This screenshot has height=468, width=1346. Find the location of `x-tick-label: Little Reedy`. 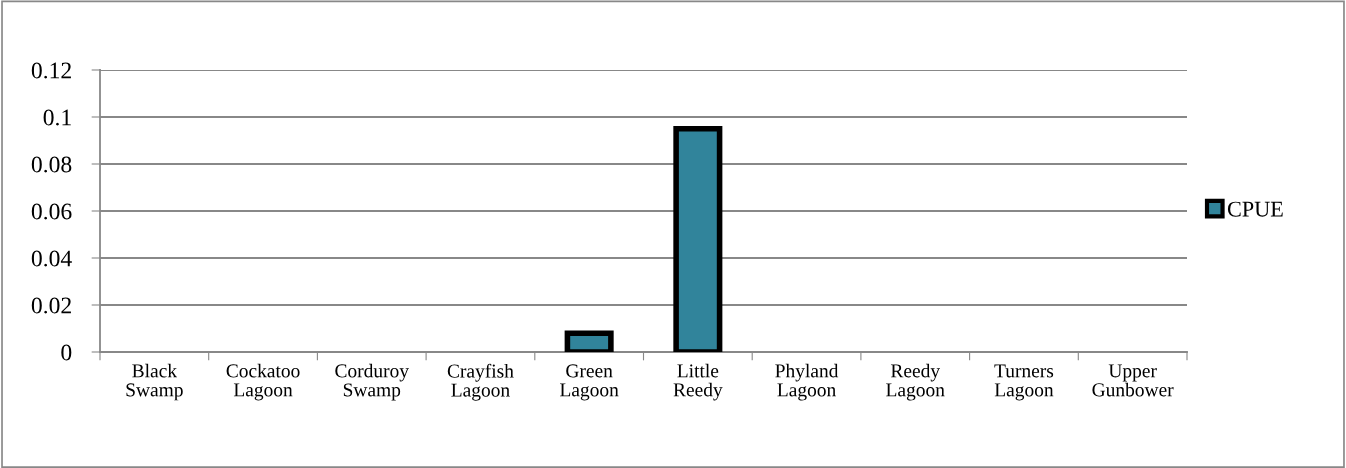

x-tick-label: Little Reedy is located at coordinates (698, 382).